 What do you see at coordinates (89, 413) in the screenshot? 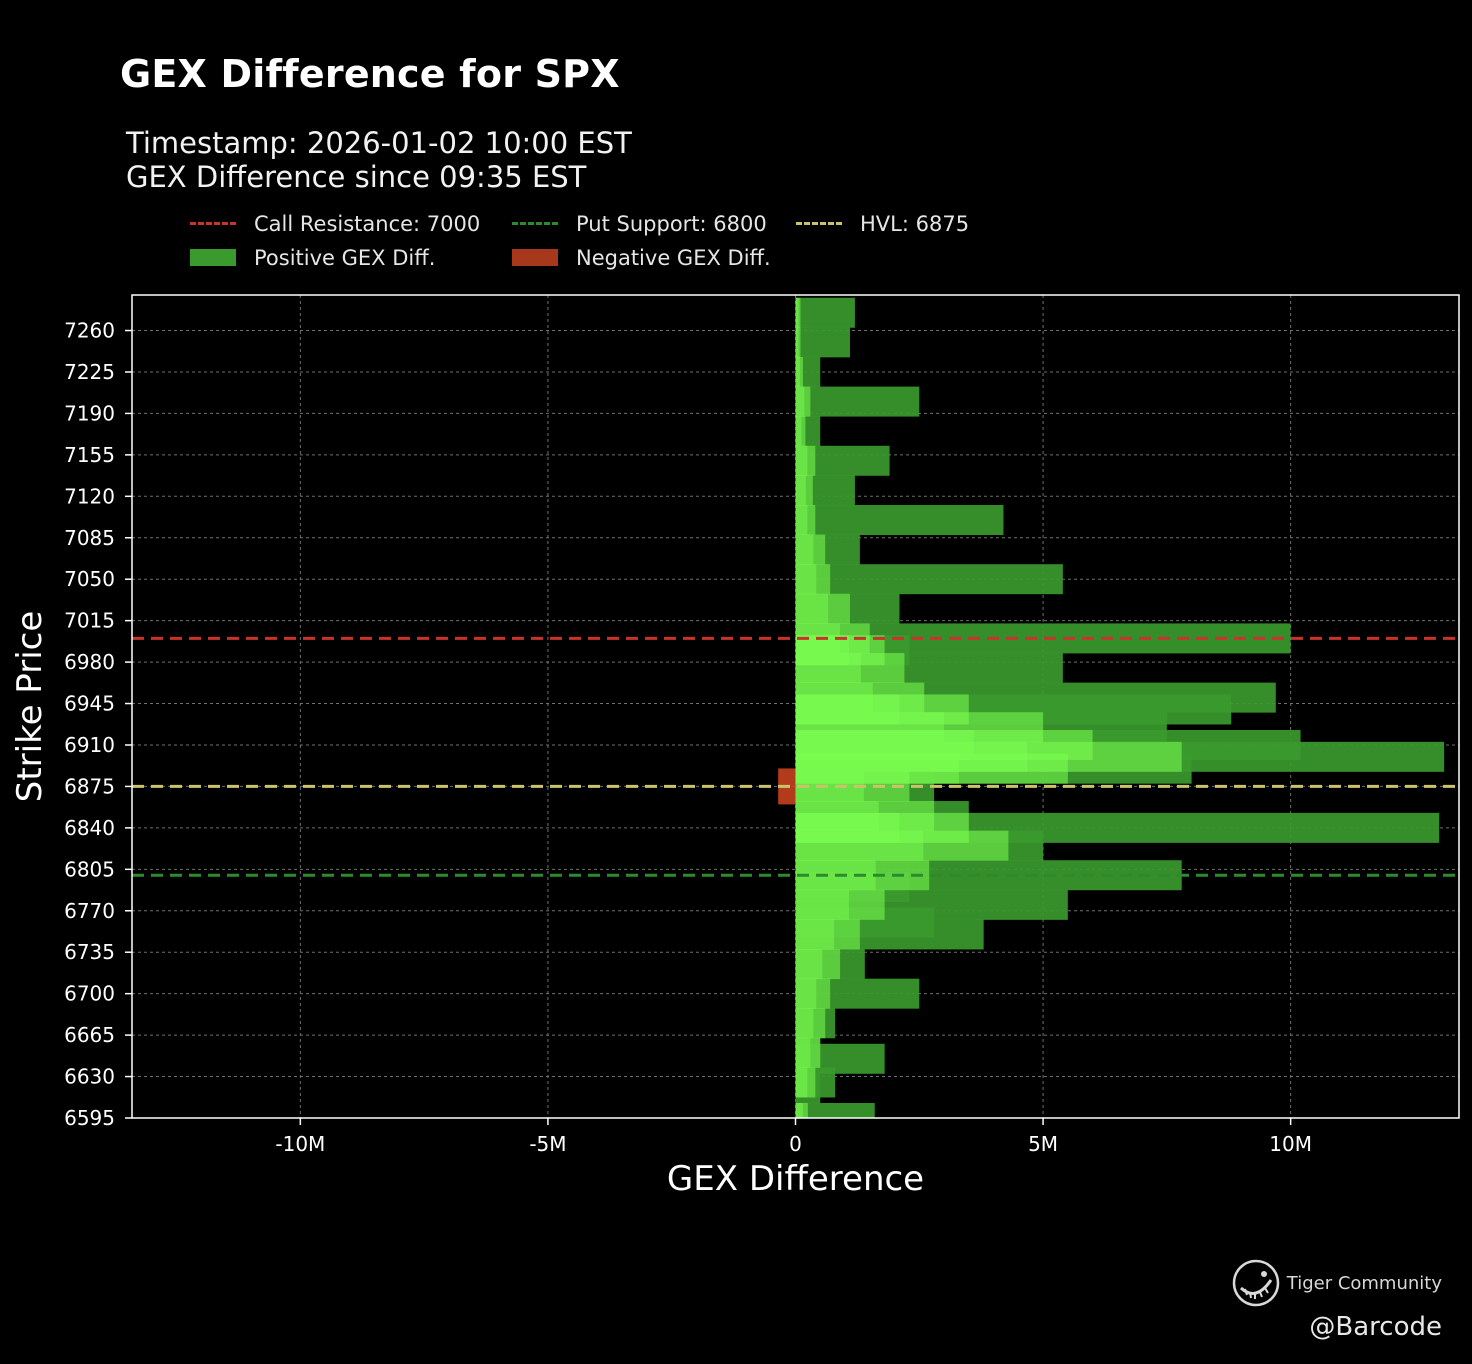
I see `y-tick-label: 7190` at bounding box center [89, 413].